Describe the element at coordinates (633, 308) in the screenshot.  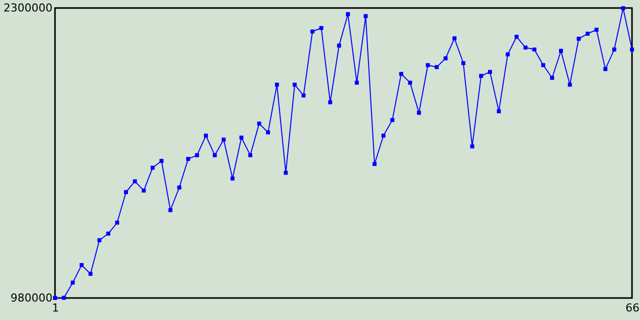
I see `x-tick-label: 66` at that location.